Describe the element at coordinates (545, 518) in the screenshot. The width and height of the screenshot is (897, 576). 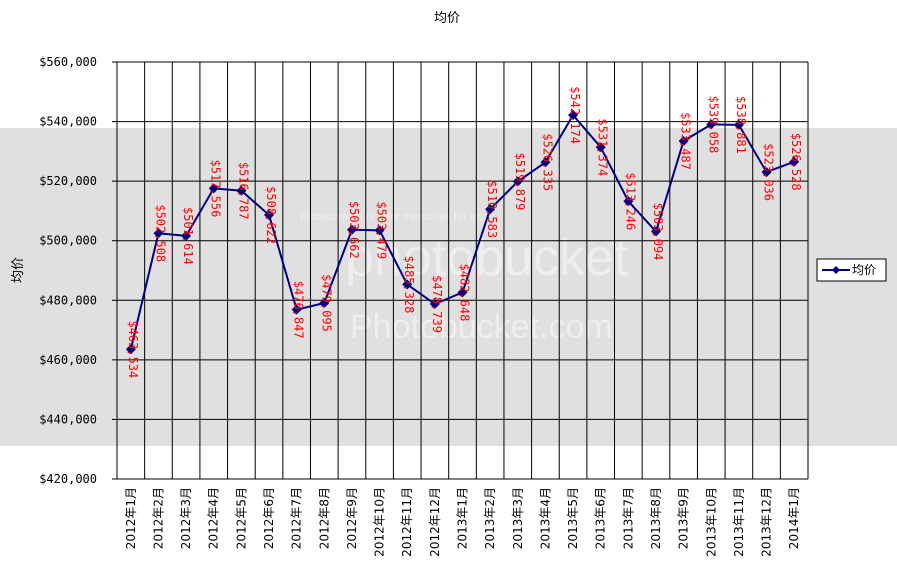
I see `x-tick-label: 2013年4月` at that location.